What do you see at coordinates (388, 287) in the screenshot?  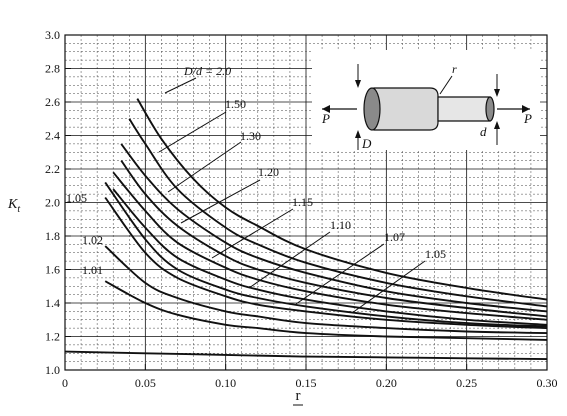 I see `leader-1-05-right` at bounding box center [388, 287].